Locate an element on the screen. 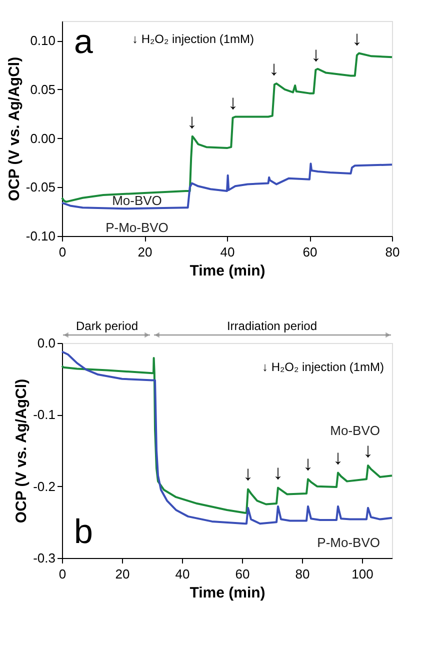 Image resolution: width=436 pixels, height=660 pixels. y-tick-label: 0.0 is located at coordinates (46, 343).